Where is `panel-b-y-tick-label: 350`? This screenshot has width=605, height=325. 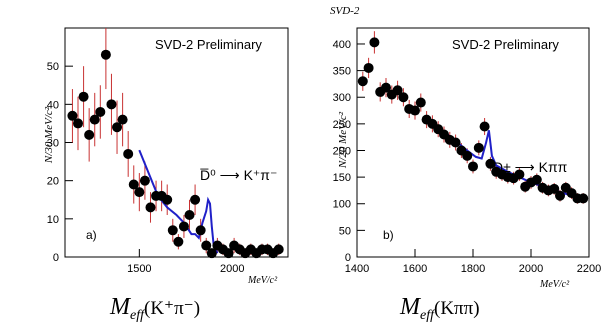 panel-b-y-tick-label: 350 is located at coordinates (342, 72).